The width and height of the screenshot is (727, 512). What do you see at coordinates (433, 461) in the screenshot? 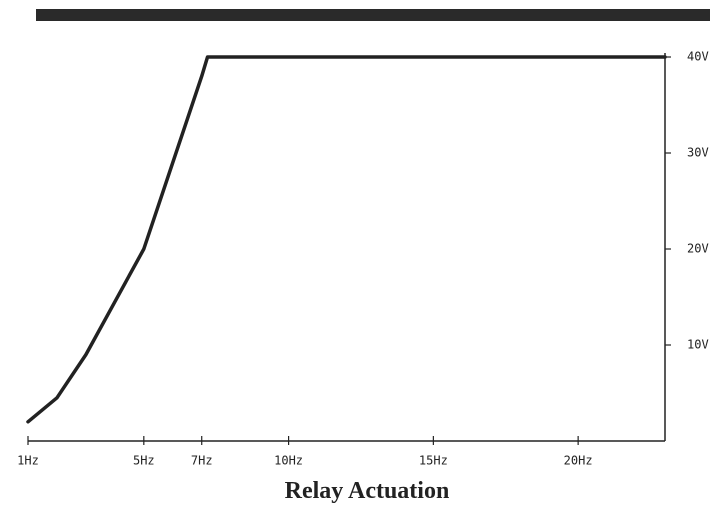
I see `x-tick-label: 15Hz` at bounding box center [433, 461].